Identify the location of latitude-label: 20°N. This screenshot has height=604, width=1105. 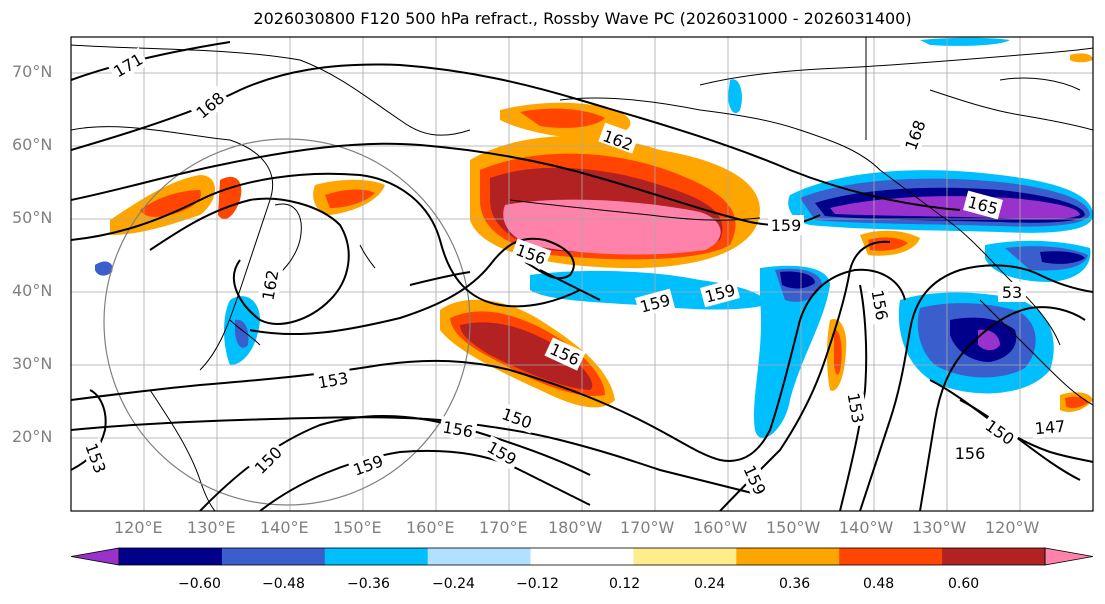
(32, 436).